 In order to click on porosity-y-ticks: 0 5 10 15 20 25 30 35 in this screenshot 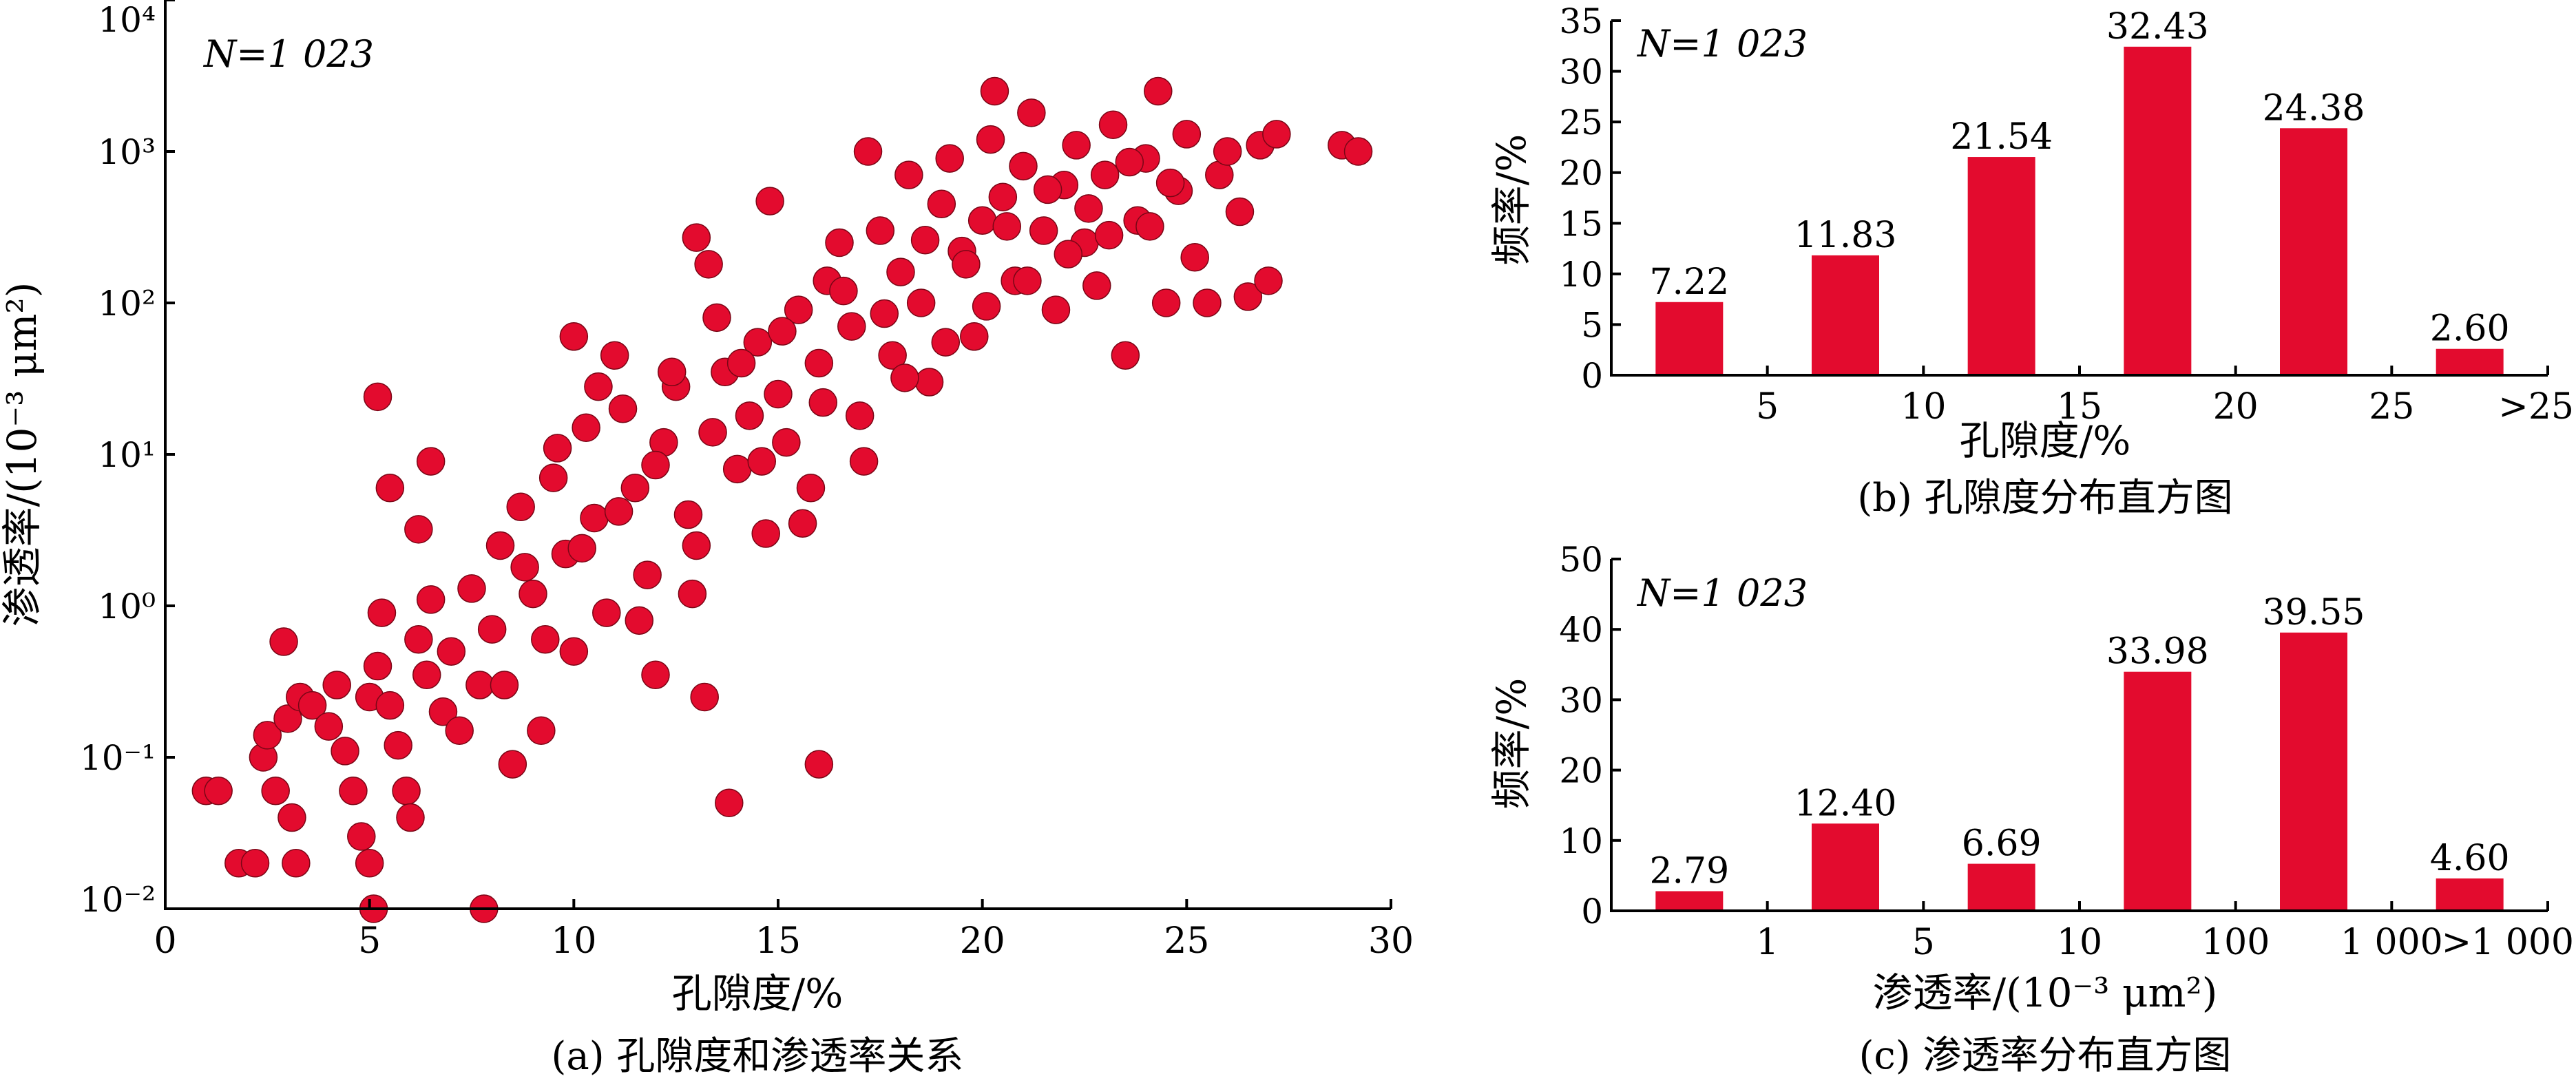, I will do `click(1590, 198)`.